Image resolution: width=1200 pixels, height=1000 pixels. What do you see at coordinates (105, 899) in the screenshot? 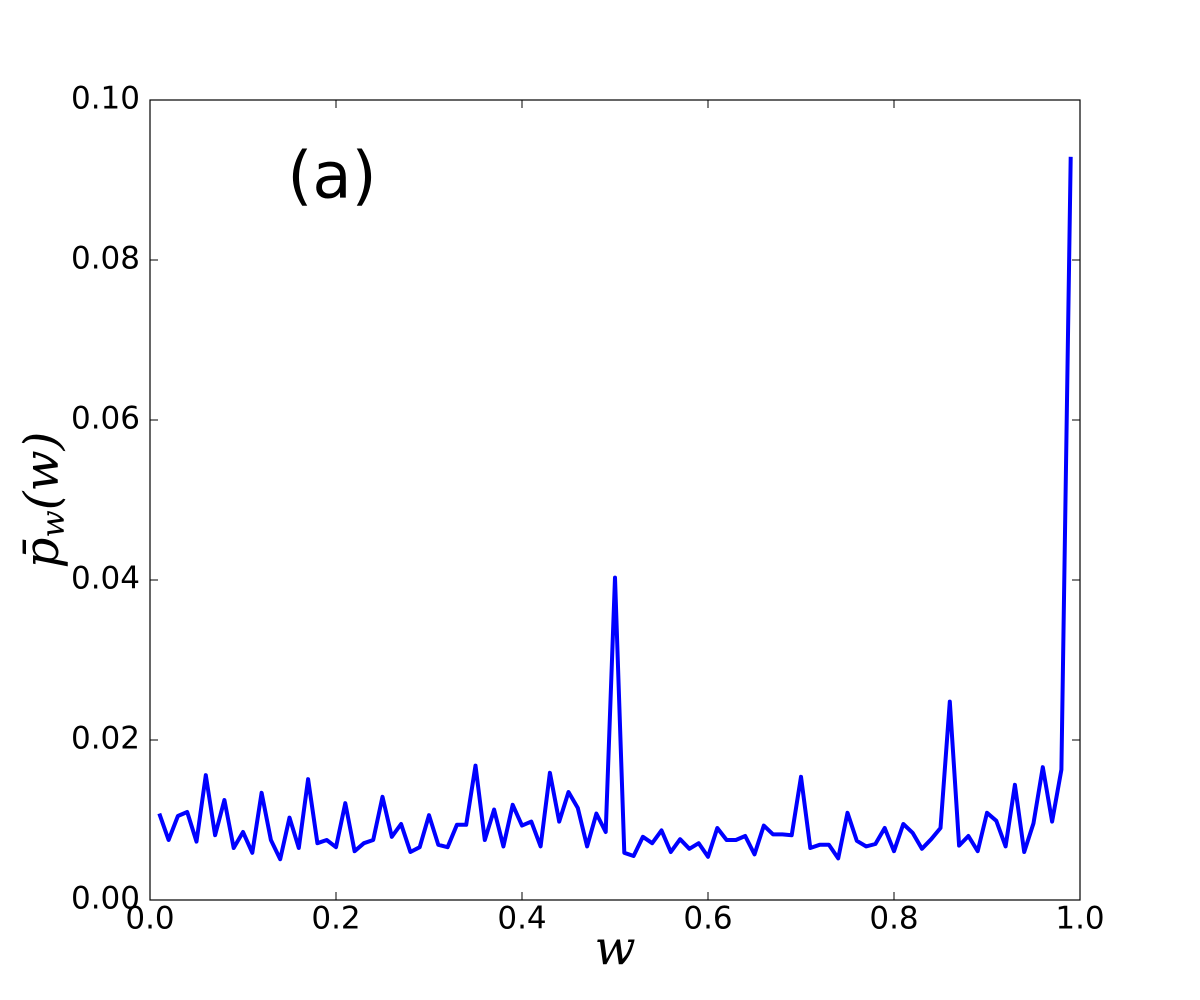
I see `y-tick-label: 0.00` at bounding box center [105, 899].